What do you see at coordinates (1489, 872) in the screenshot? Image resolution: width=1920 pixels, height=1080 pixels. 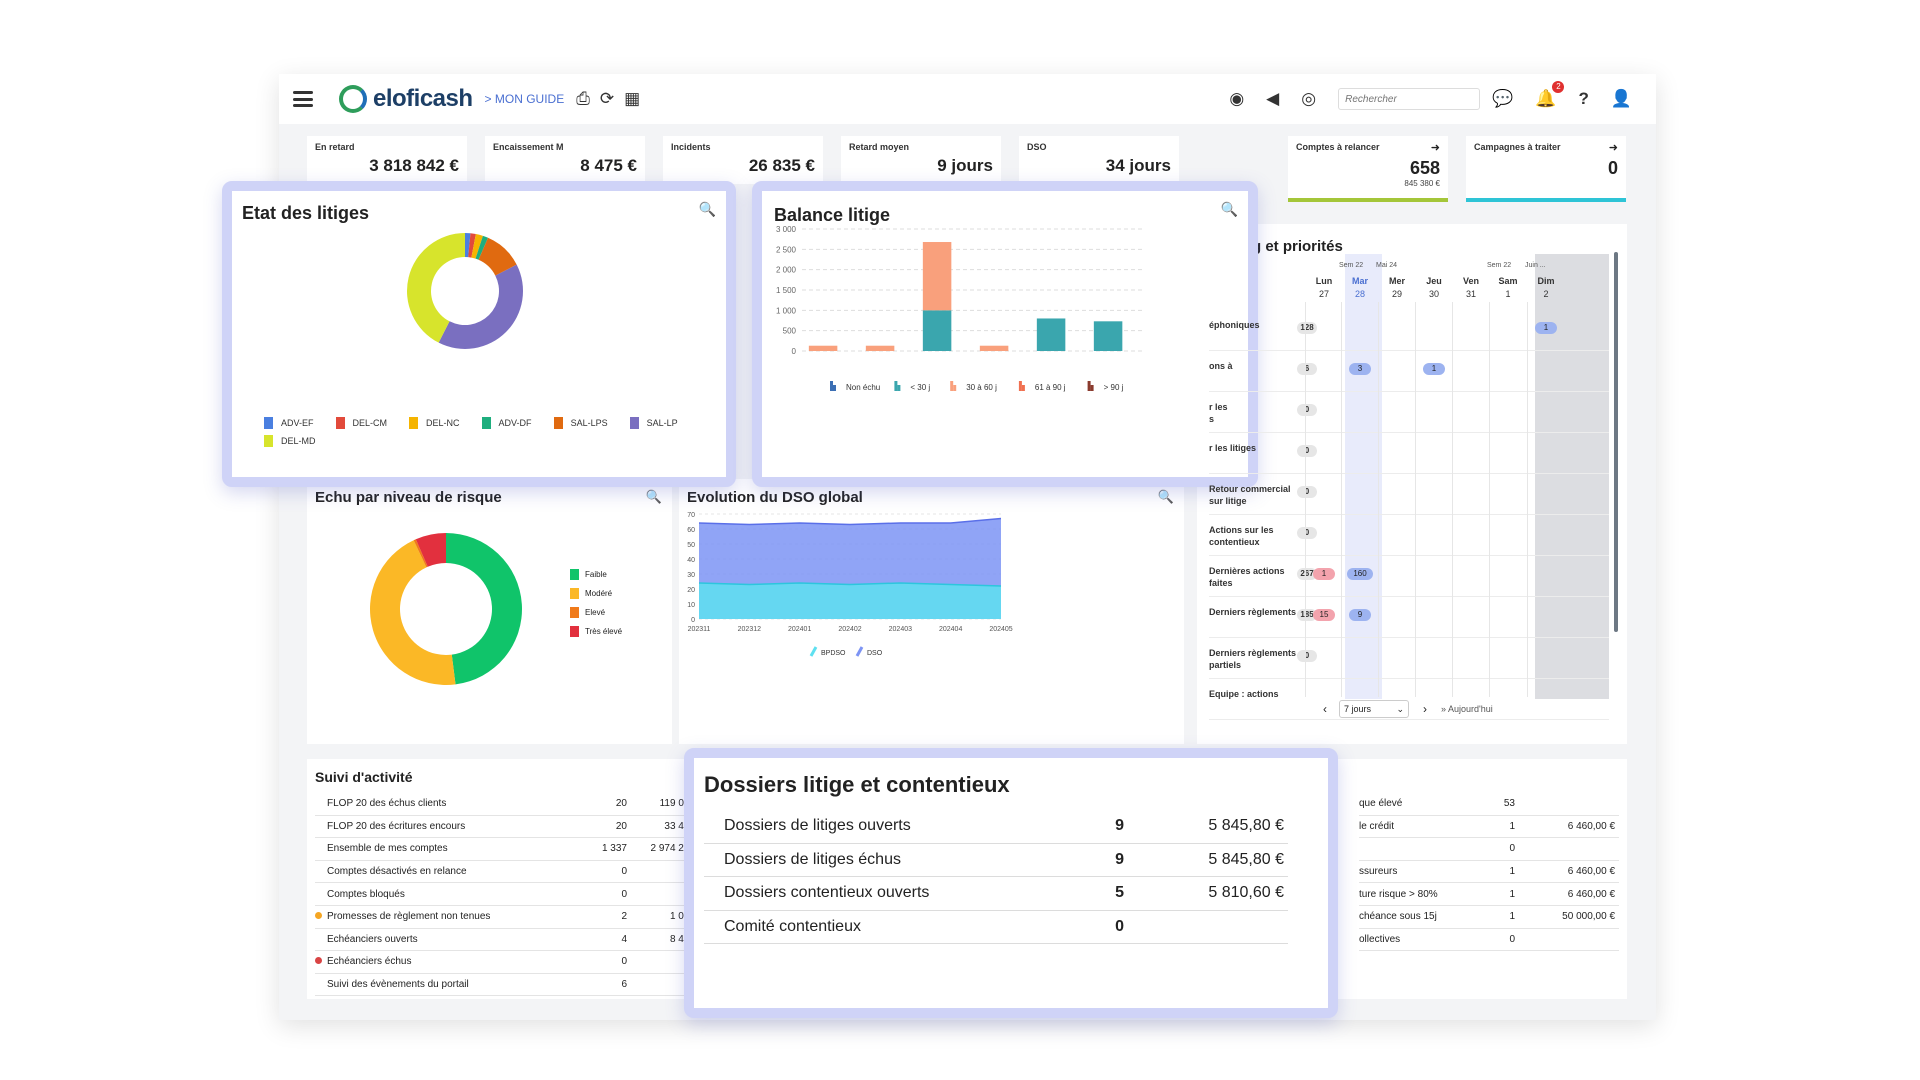 I see `table-row: ssureurs 1 6 460,00 €` at bounding box center [1489, 872].